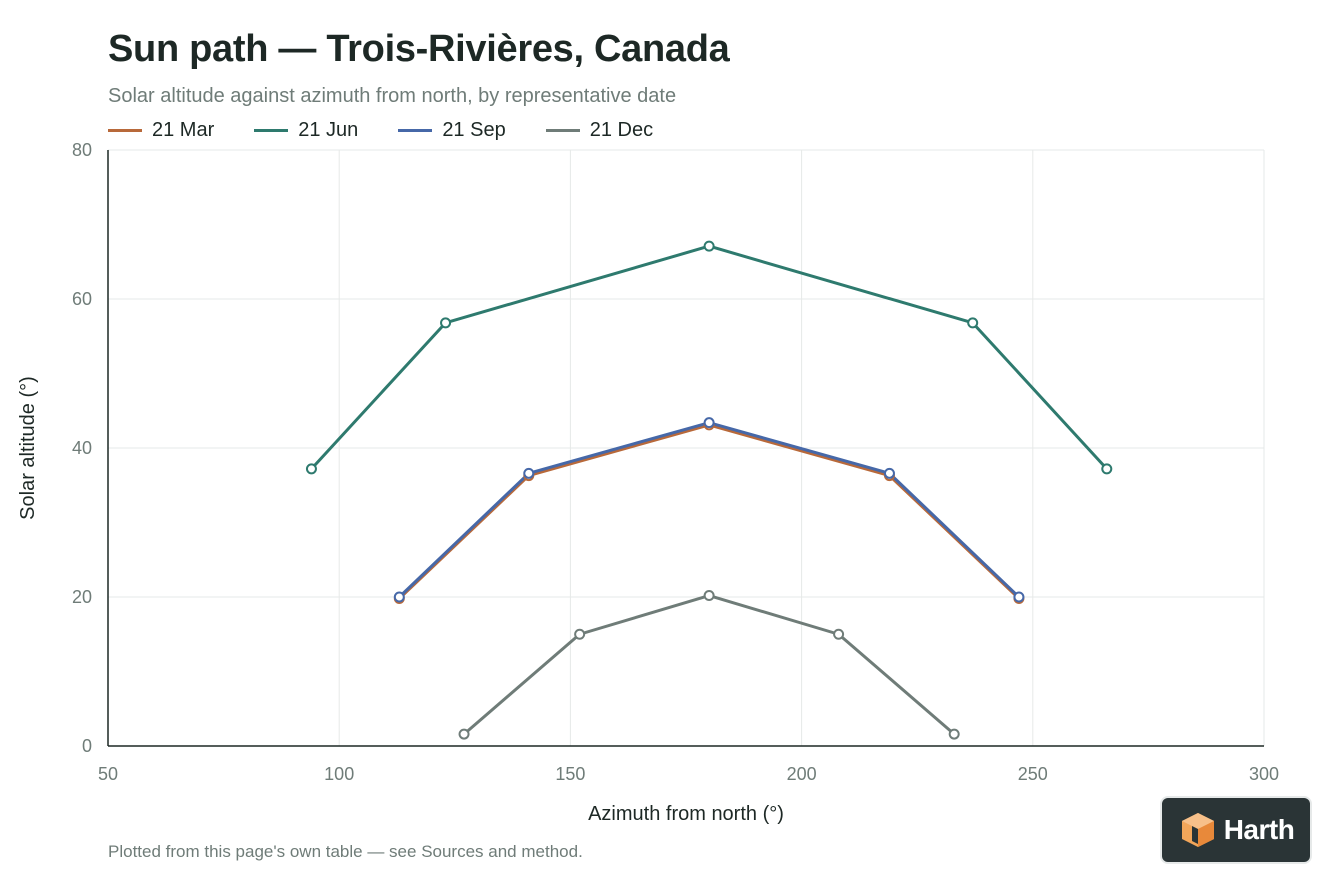 The height and width of the screenshot is (896, 1344). What do you see at coordinates (1259, 829) in the screenshot?
I see `brand-logo-text: Harth` at bounding box center [1259, 829].